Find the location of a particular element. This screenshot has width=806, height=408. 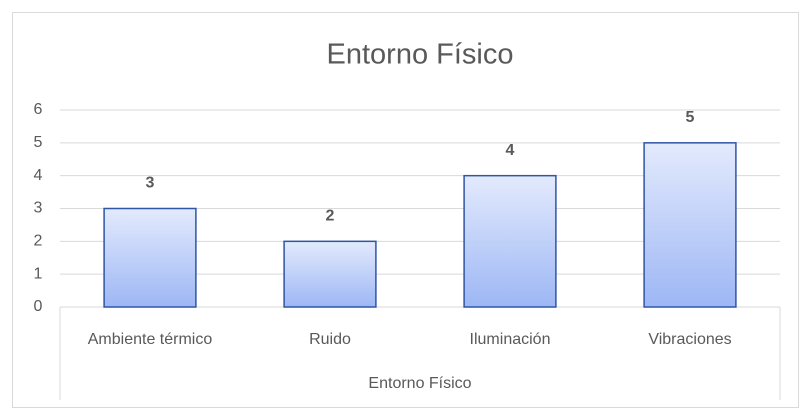

data-label: 5 is located at coordinates (690, 117).